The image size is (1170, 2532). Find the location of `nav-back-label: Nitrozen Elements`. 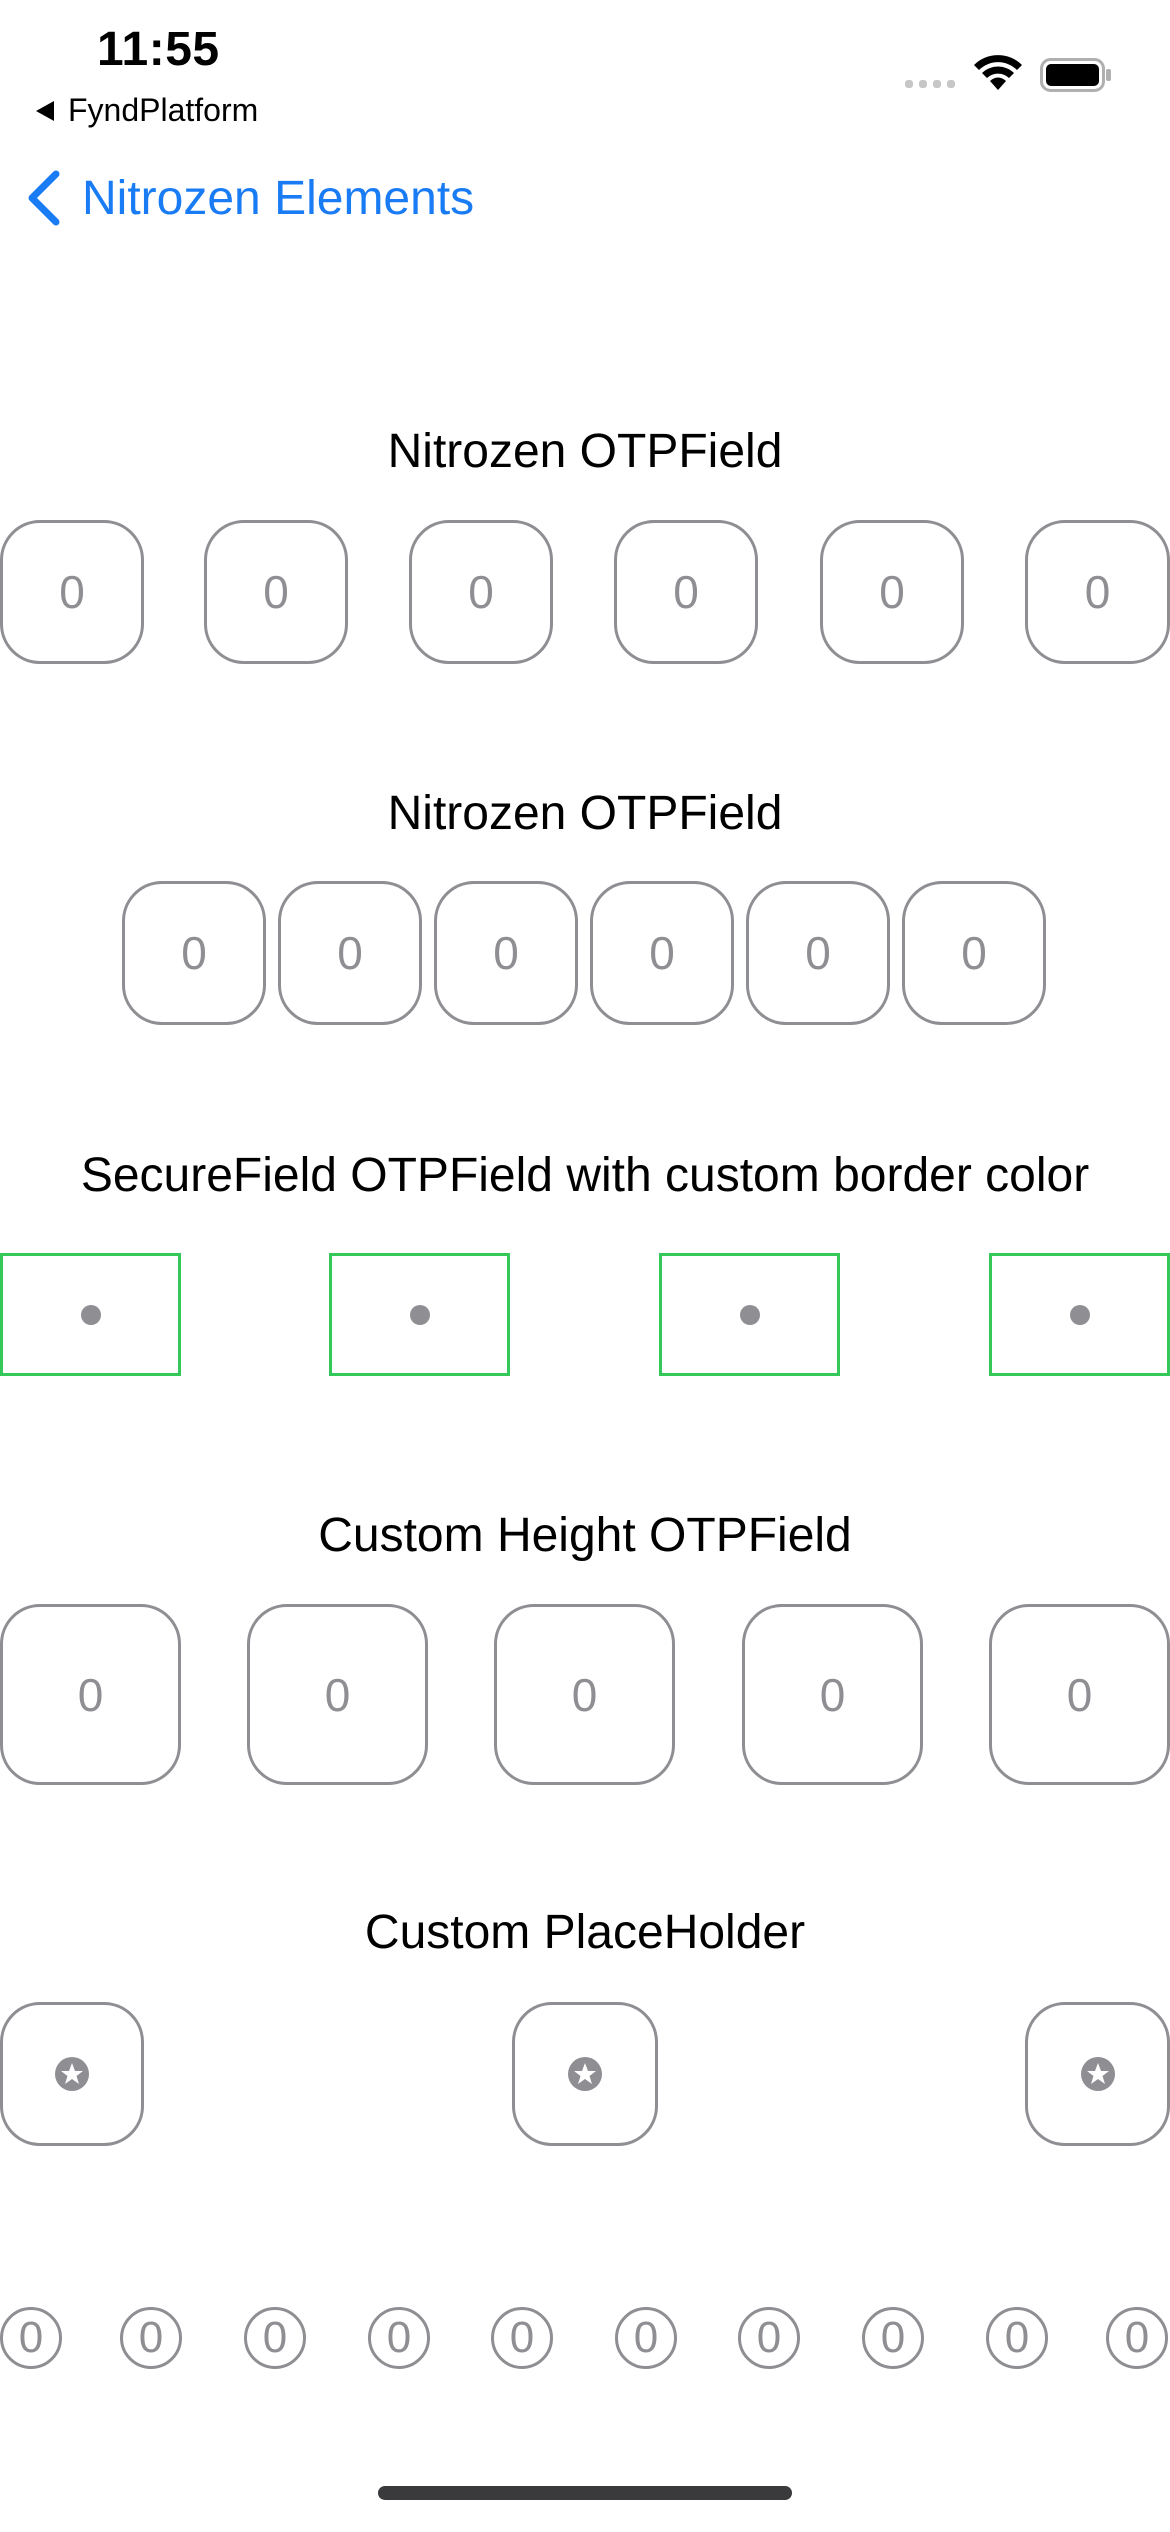

nav-back-label: Nitrozen Elements is located at coordinates (278, 198).